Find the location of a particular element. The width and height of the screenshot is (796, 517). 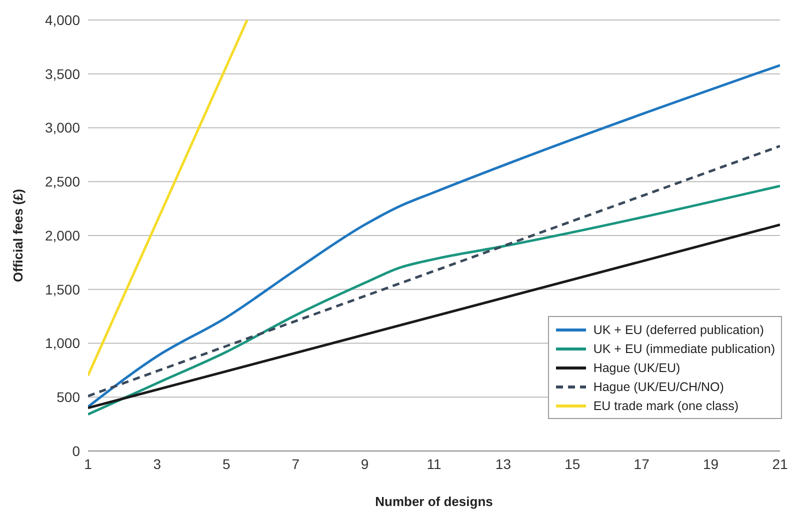

y-tick-label: 500 is located at coordinates (68, 397).